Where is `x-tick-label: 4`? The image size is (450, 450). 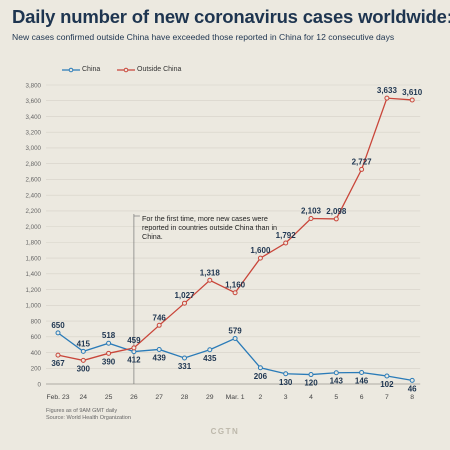 x-tick-label: 4 is located at coordinates (311, 397).